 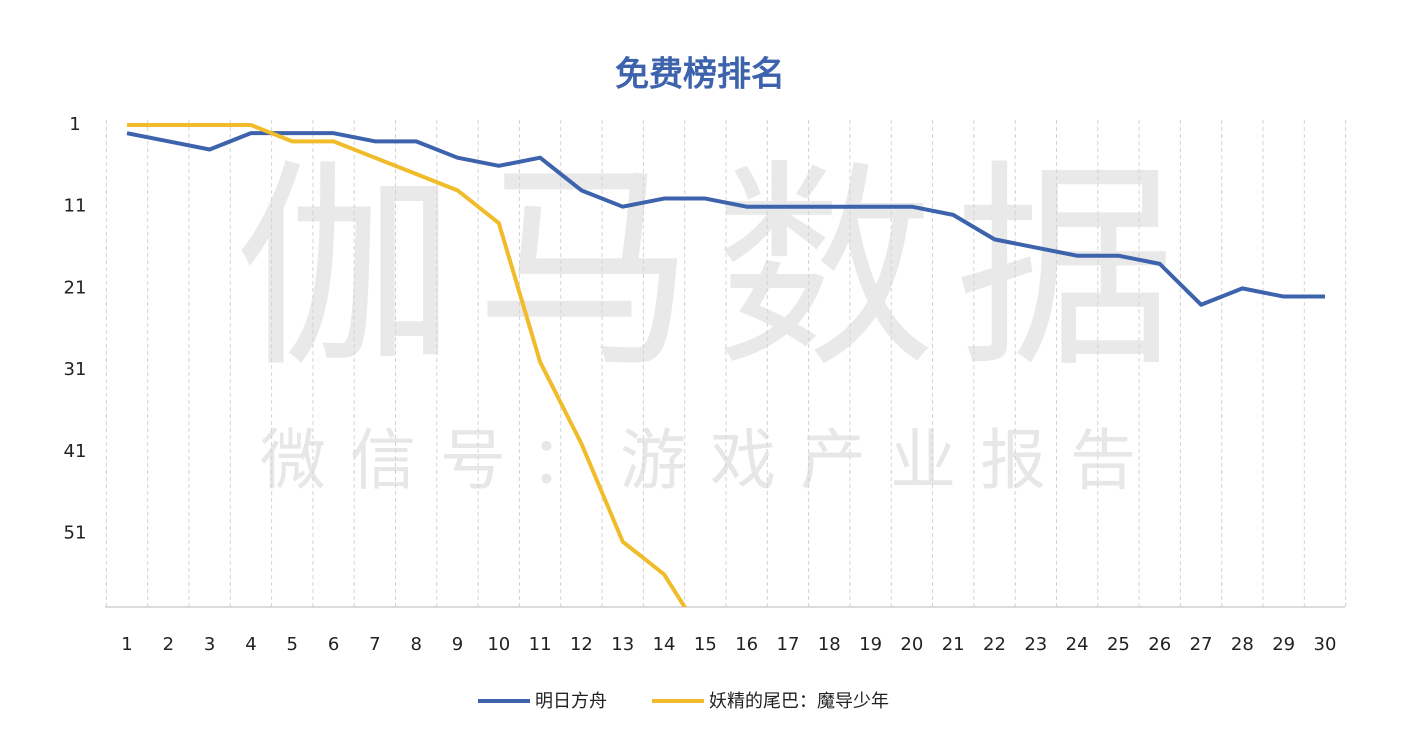 I want to click on x-tick-label: 7, so click(x=374, y=644).